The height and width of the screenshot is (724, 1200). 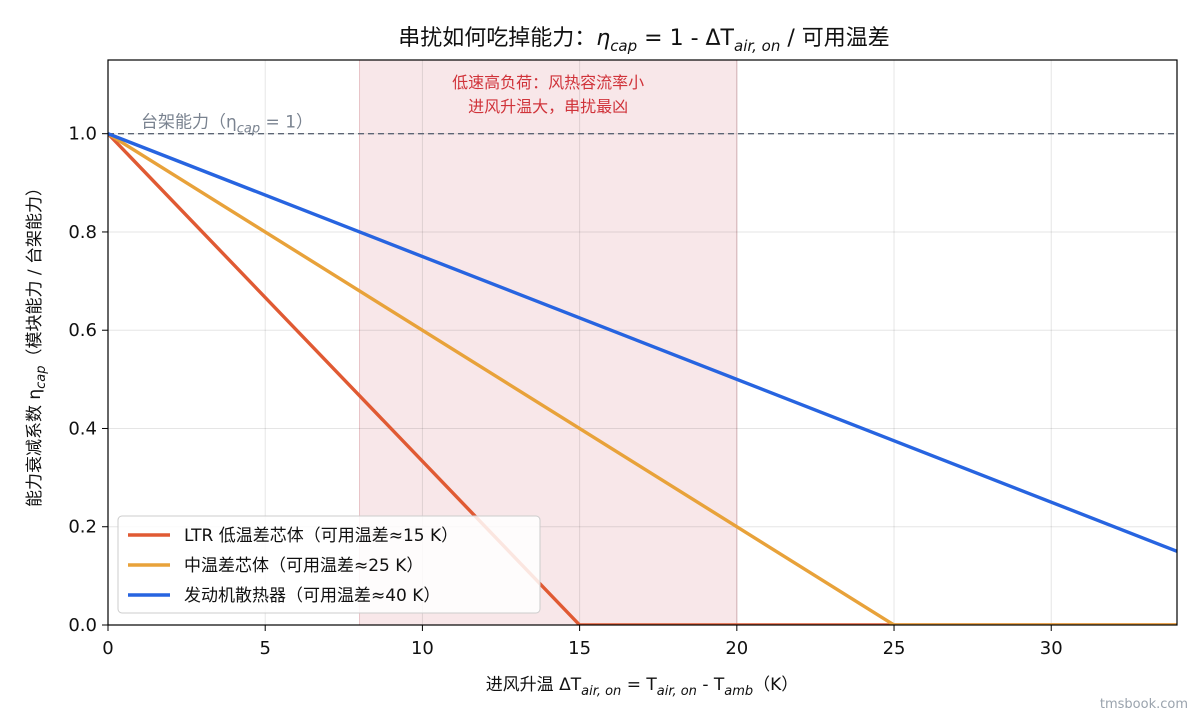 I want to click on shaded-region-label-line1: 低速高负荷：风热容流率小, so click(x=548, y=82).